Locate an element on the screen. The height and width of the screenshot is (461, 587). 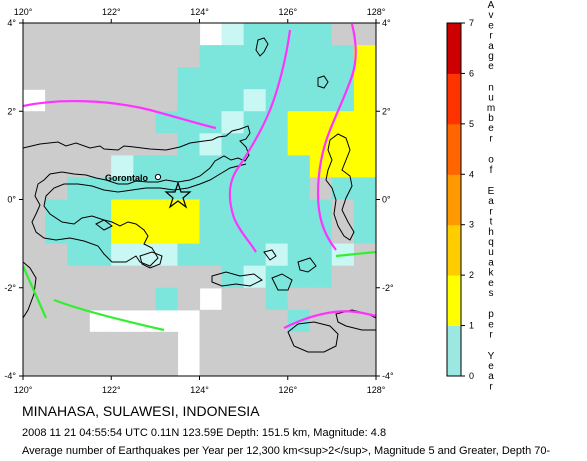
legend-tick-label: 7 is located at coordinates (471, 23).